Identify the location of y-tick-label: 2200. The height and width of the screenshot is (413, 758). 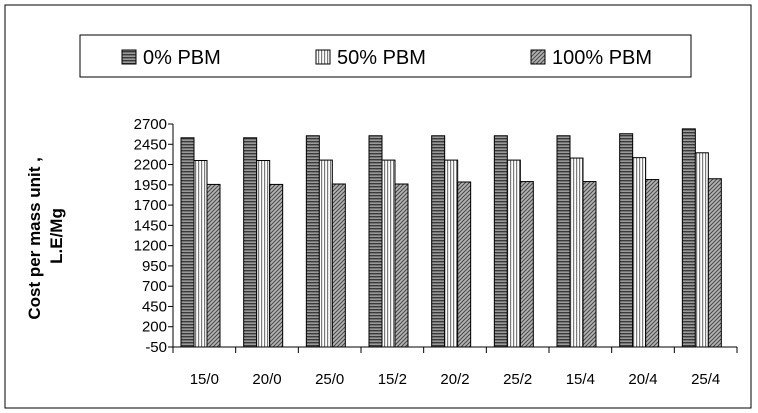
(150, 165).